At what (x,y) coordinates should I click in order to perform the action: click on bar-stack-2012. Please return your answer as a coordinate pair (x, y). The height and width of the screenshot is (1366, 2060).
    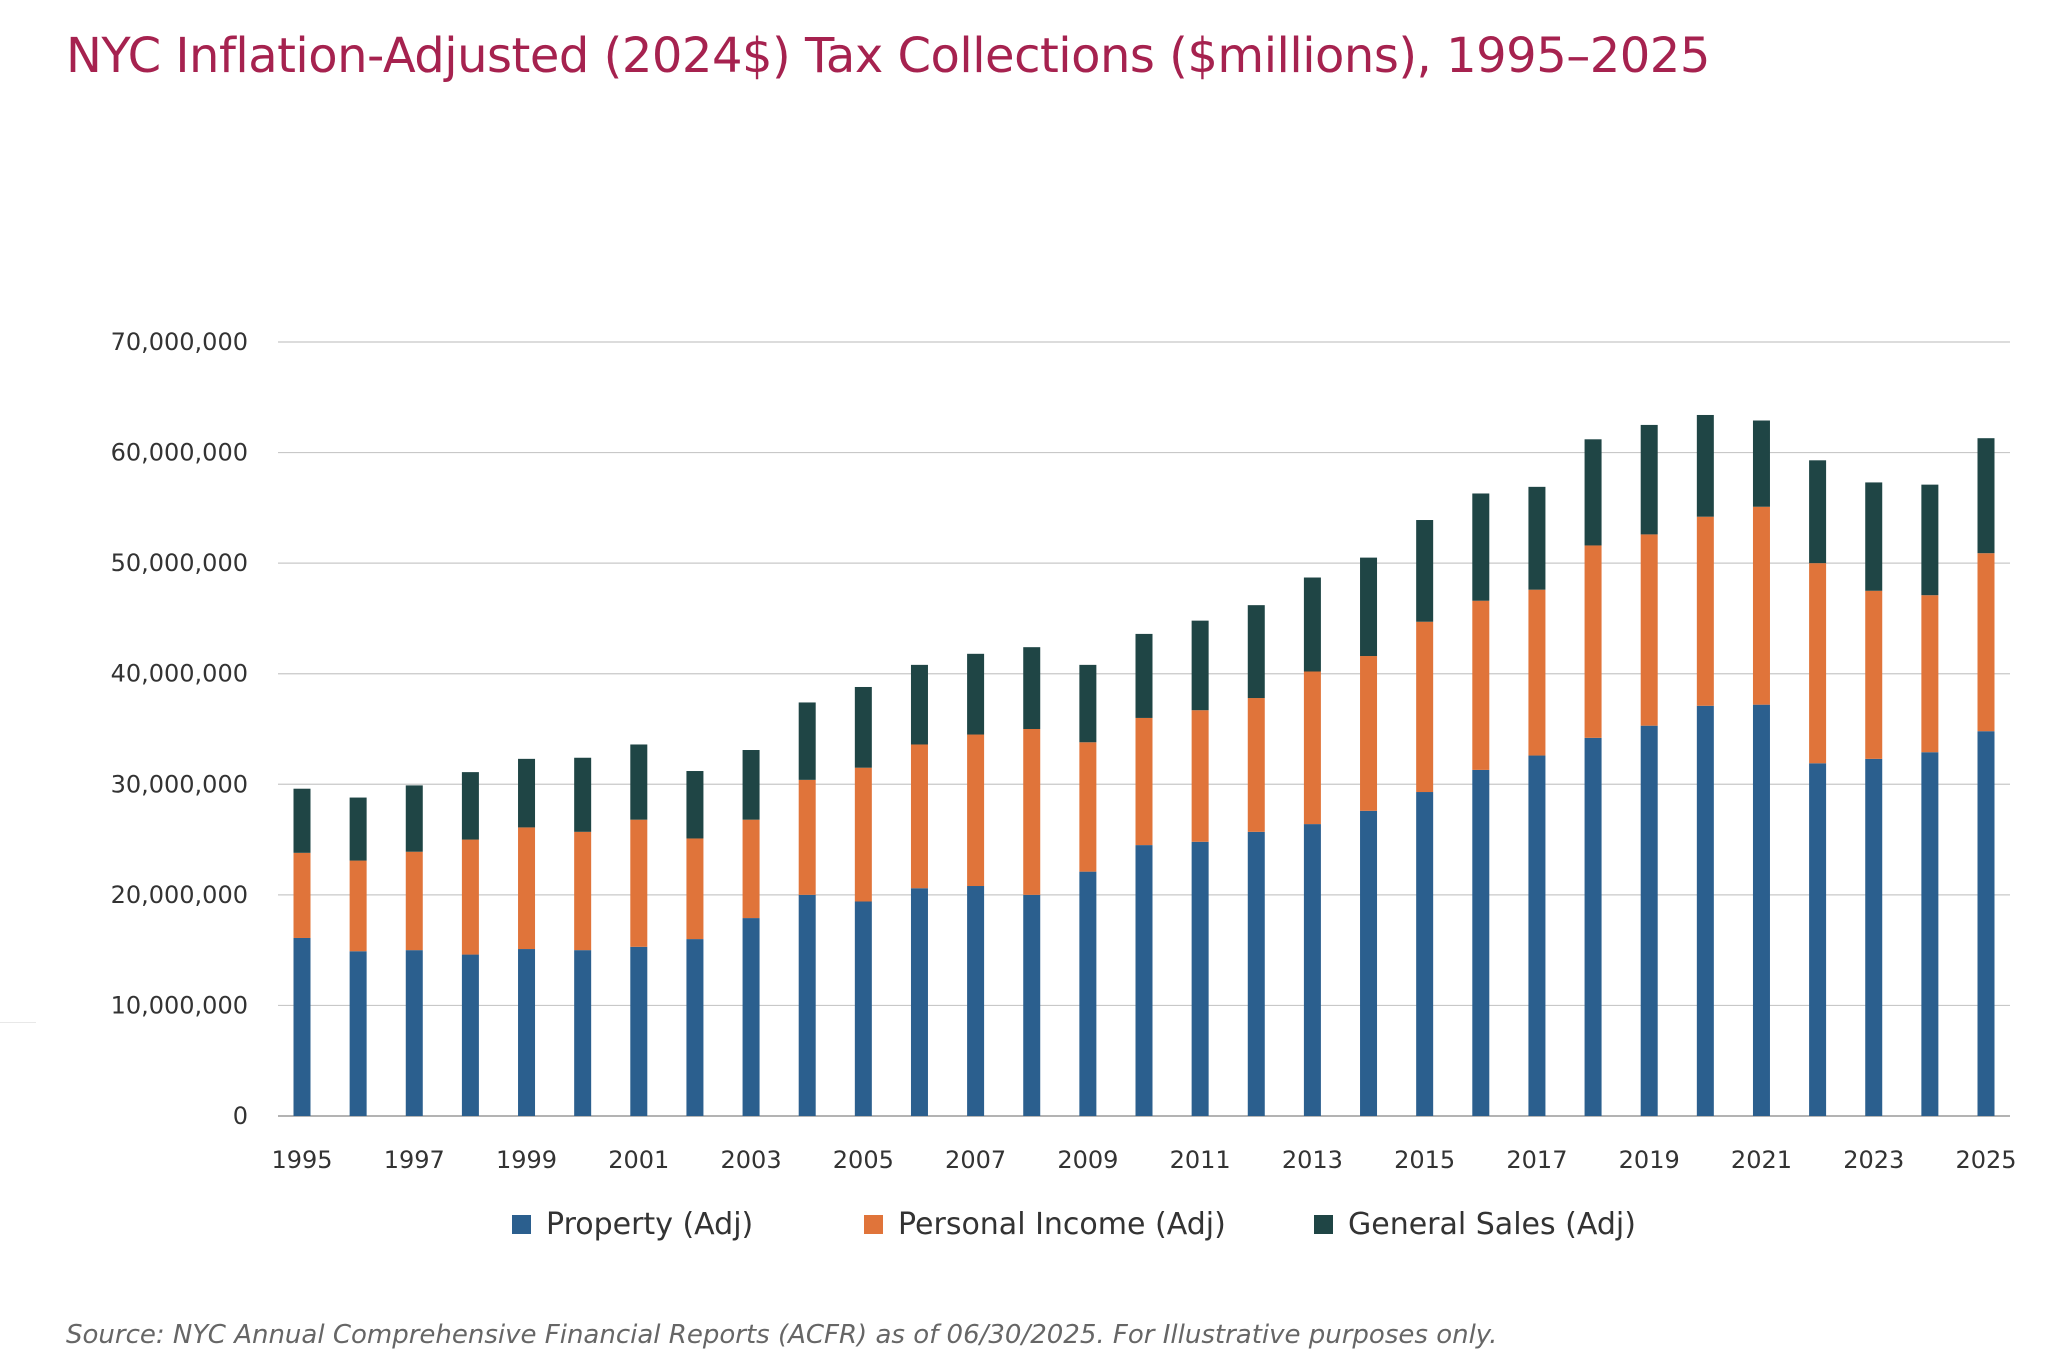
    Looking at the image, I should click on (1256, 860).